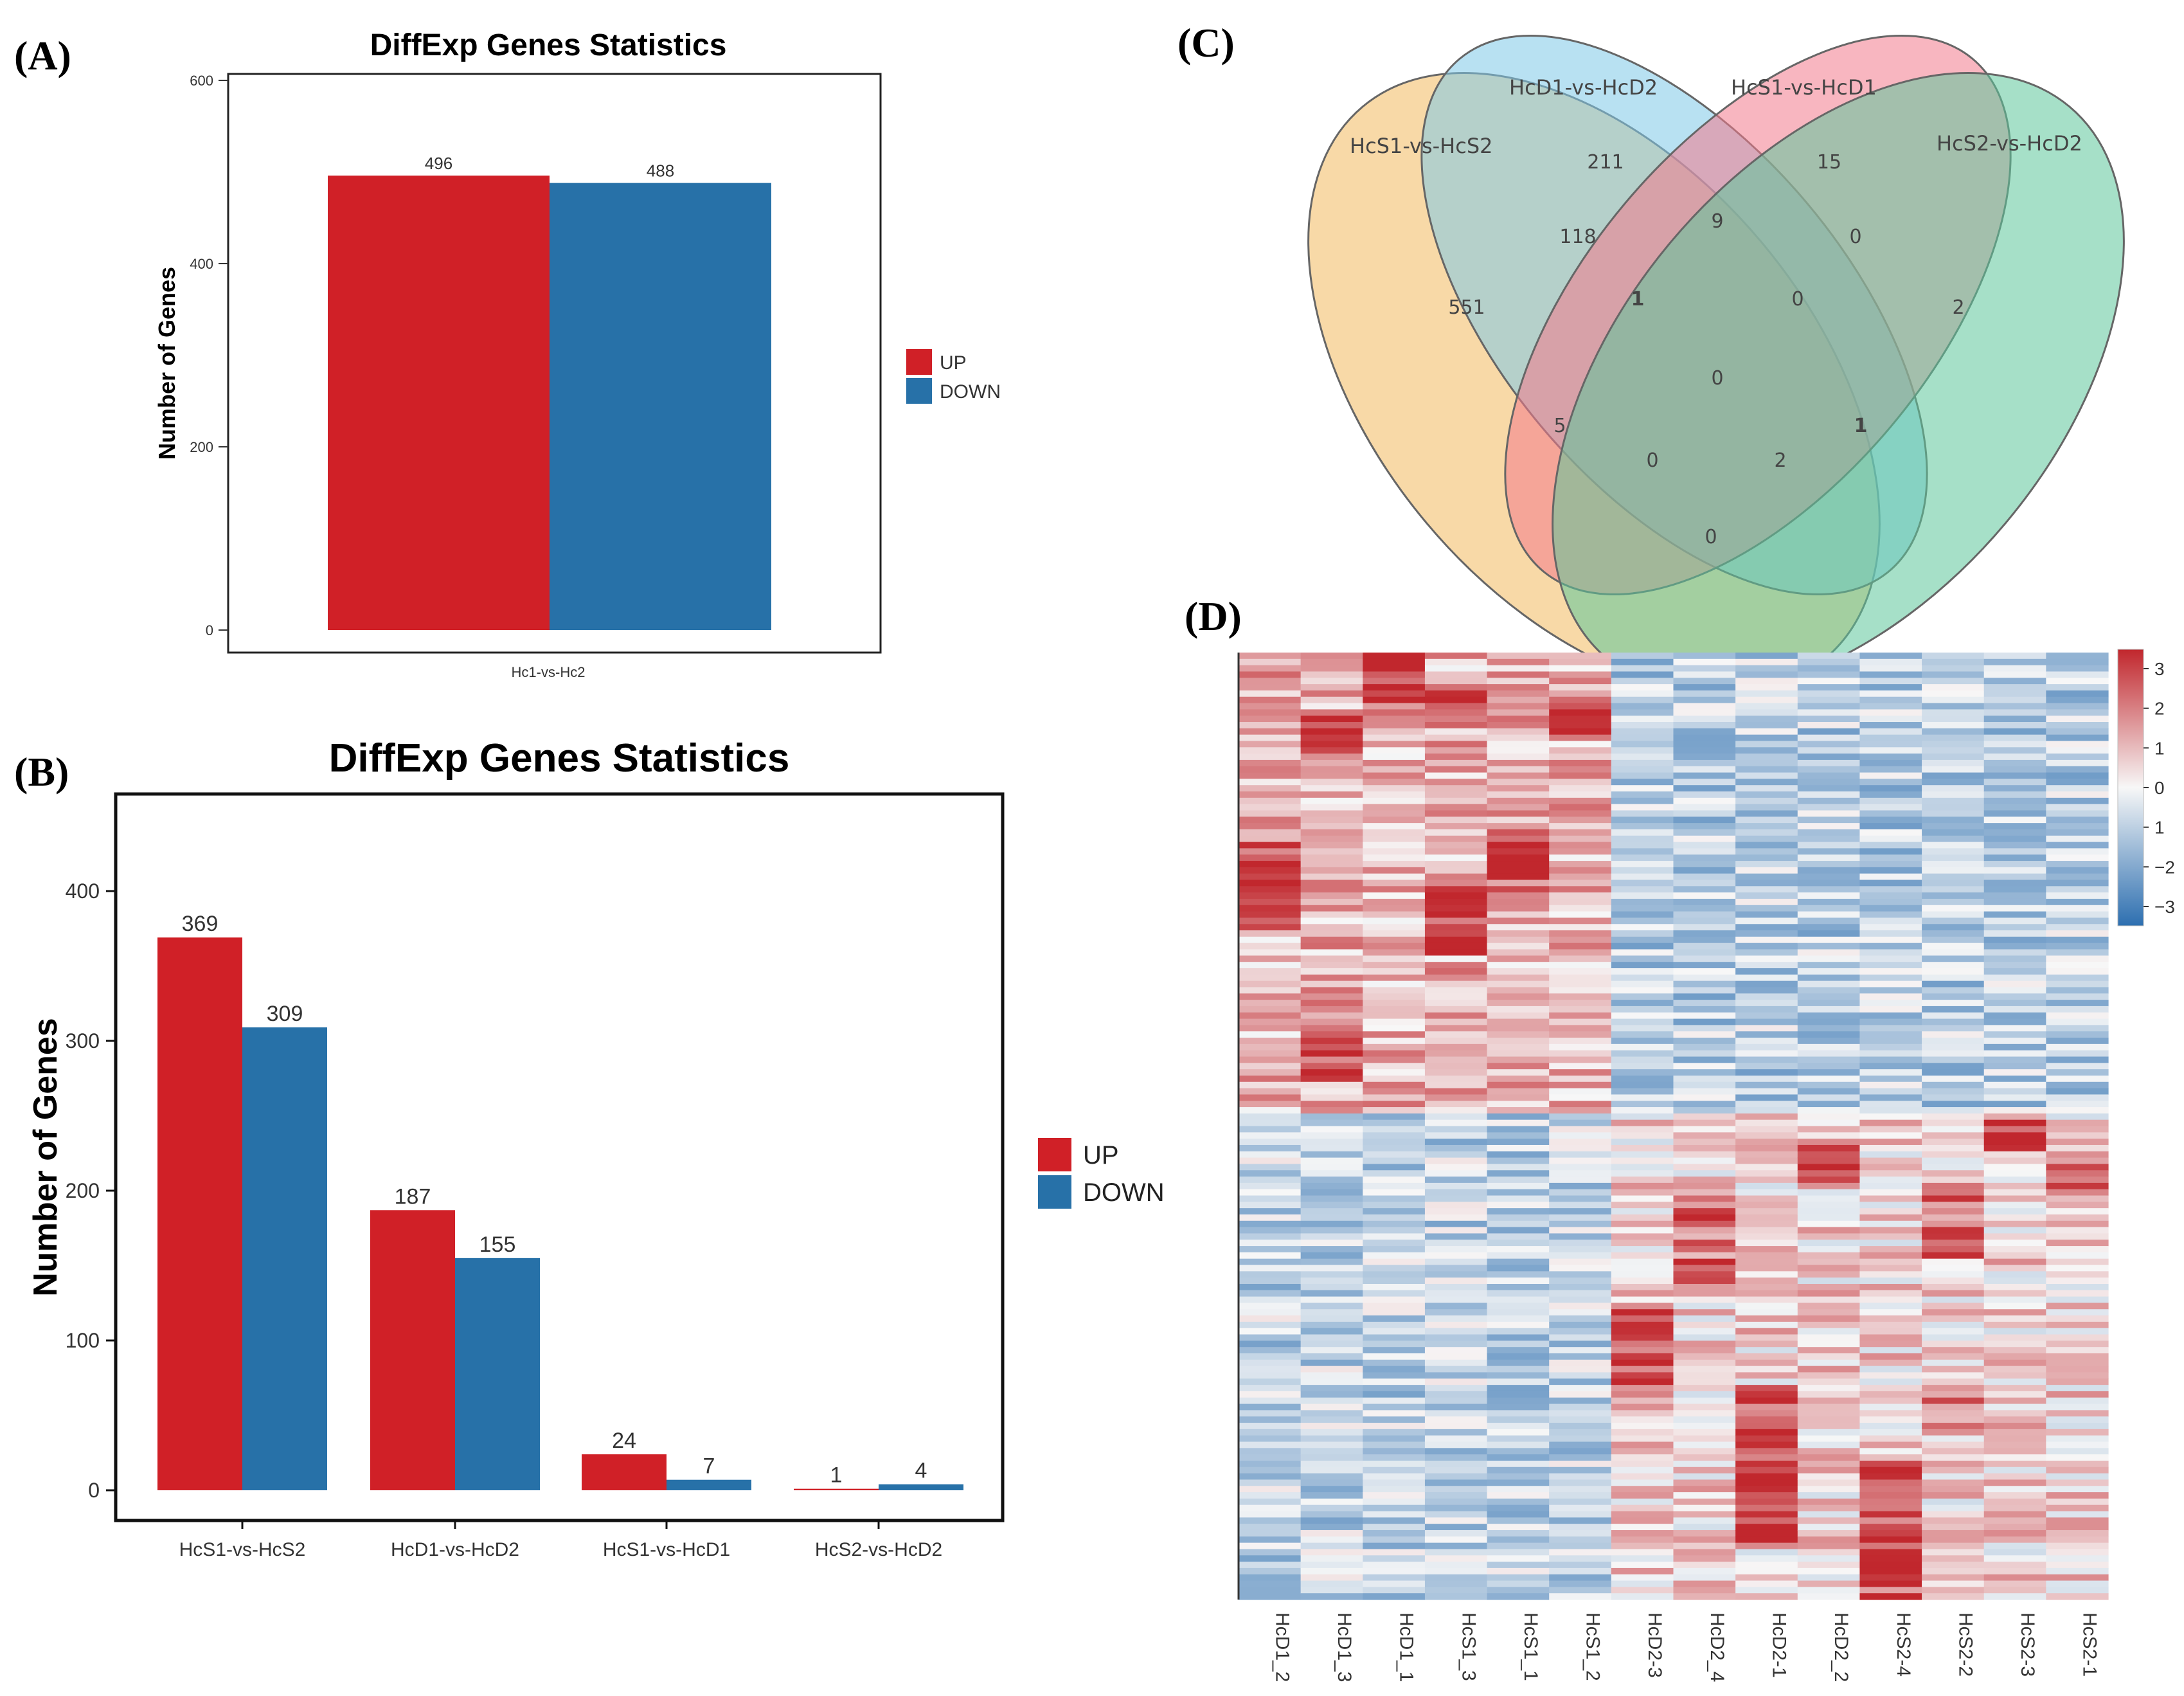  I want to click on heatmap-column-label: HcD2-3, so click(1655, 1645).